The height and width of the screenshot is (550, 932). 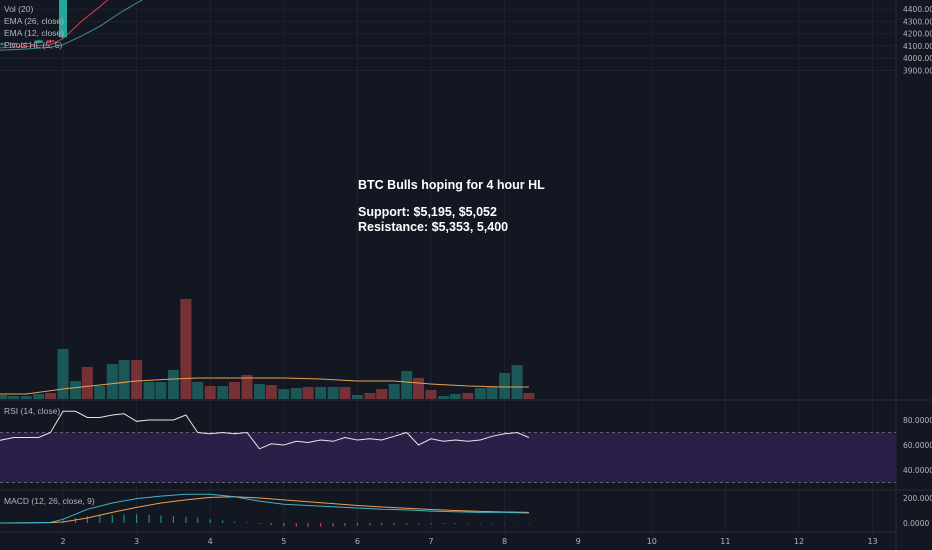 I want to click on rsi-pane: 80.0000 60.0000 40.0000, so click(x=466, y=446).